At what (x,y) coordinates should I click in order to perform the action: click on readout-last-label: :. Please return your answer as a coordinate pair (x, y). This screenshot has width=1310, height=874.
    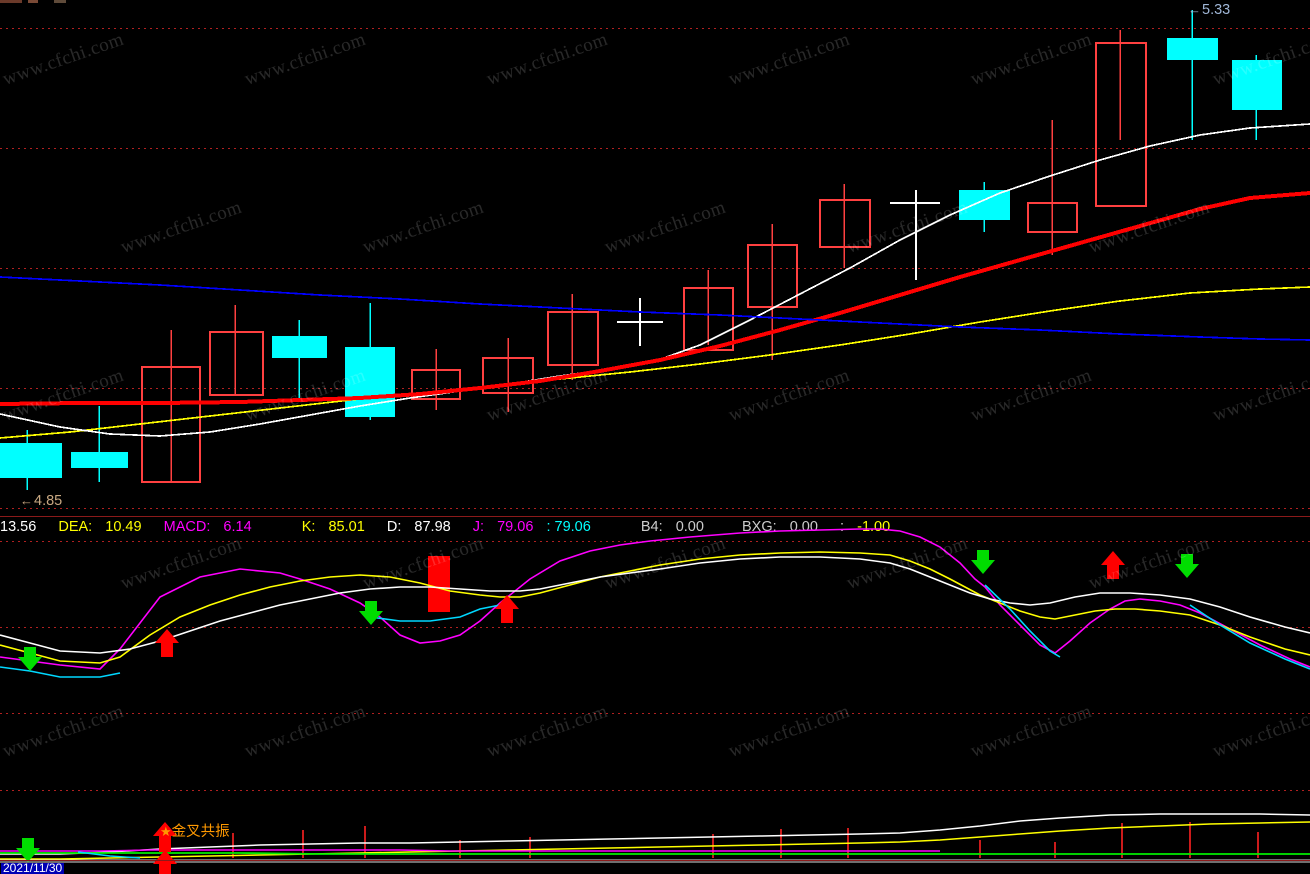
    Looking at the image, I should click on (842, 527).